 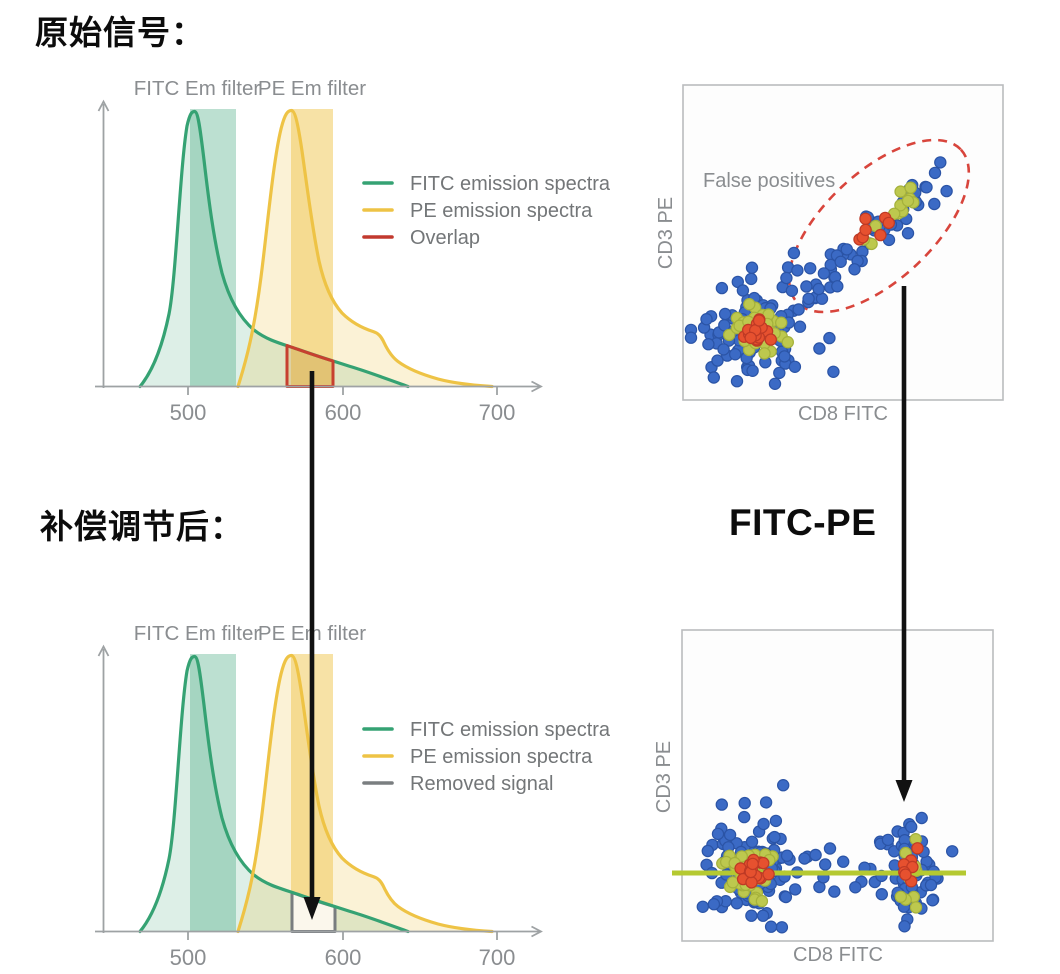 I want to click on fitc-filter-label: FITC Em filter, so click(x=197, y=88).